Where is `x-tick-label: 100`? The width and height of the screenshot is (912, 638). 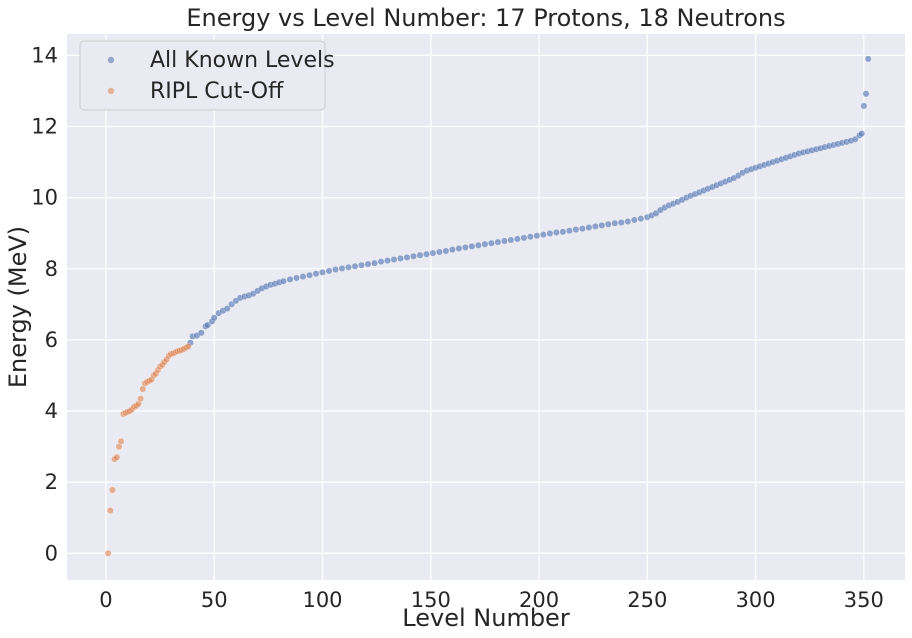
x-tick-label: 100 is located at coordinates (322, 600).